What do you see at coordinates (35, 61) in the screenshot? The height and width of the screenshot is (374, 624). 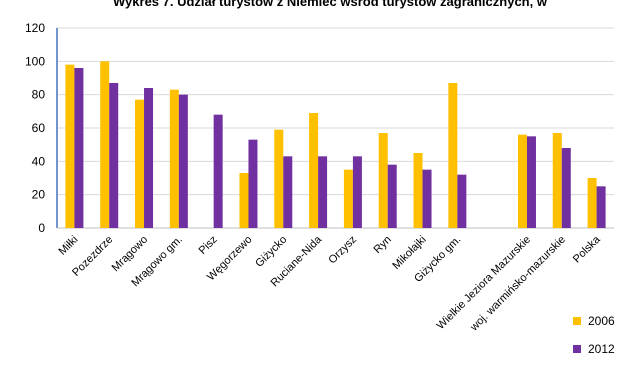 I see `y-tick-label: 100` at bounding box center [35, 61].